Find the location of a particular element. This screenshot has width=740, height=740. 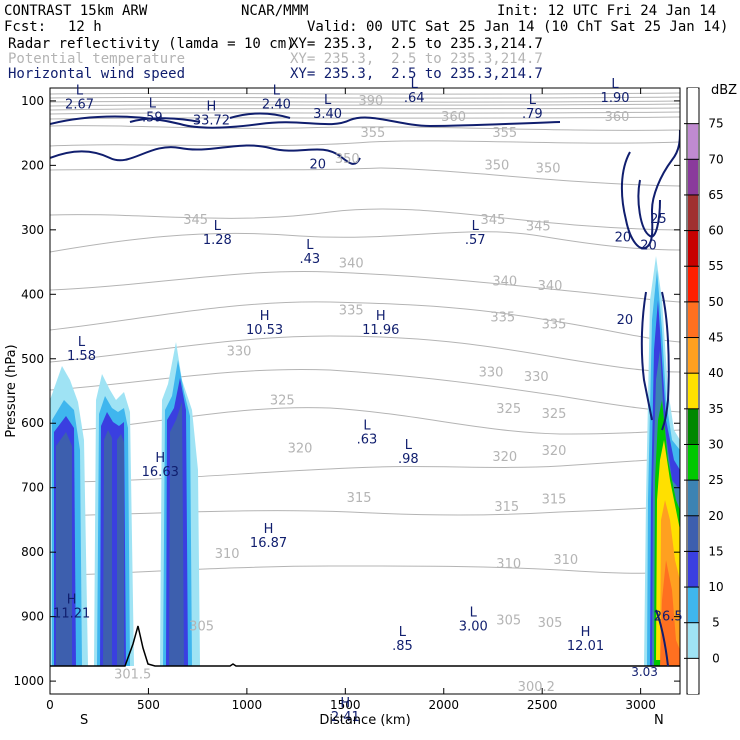

colorbar-level-label: 55 is located at coordinates (715, 266).